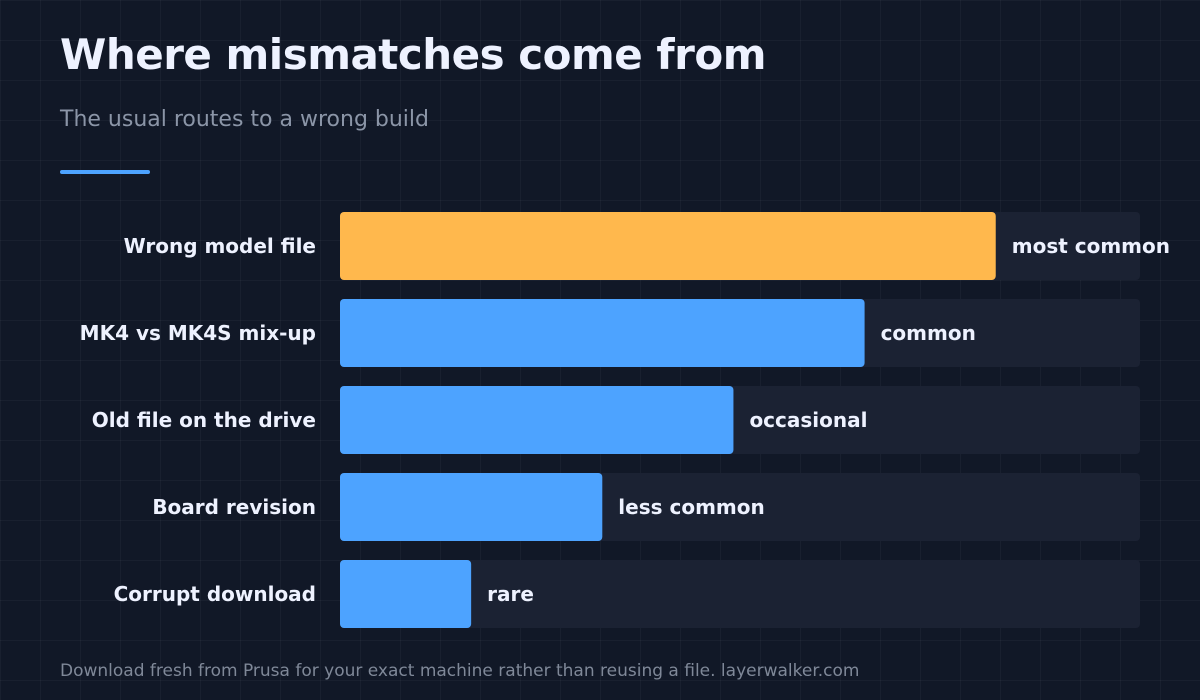 The height and width of the screenshot is (700, 1200). I want to click on data-label: most common, so click(1091, 246).